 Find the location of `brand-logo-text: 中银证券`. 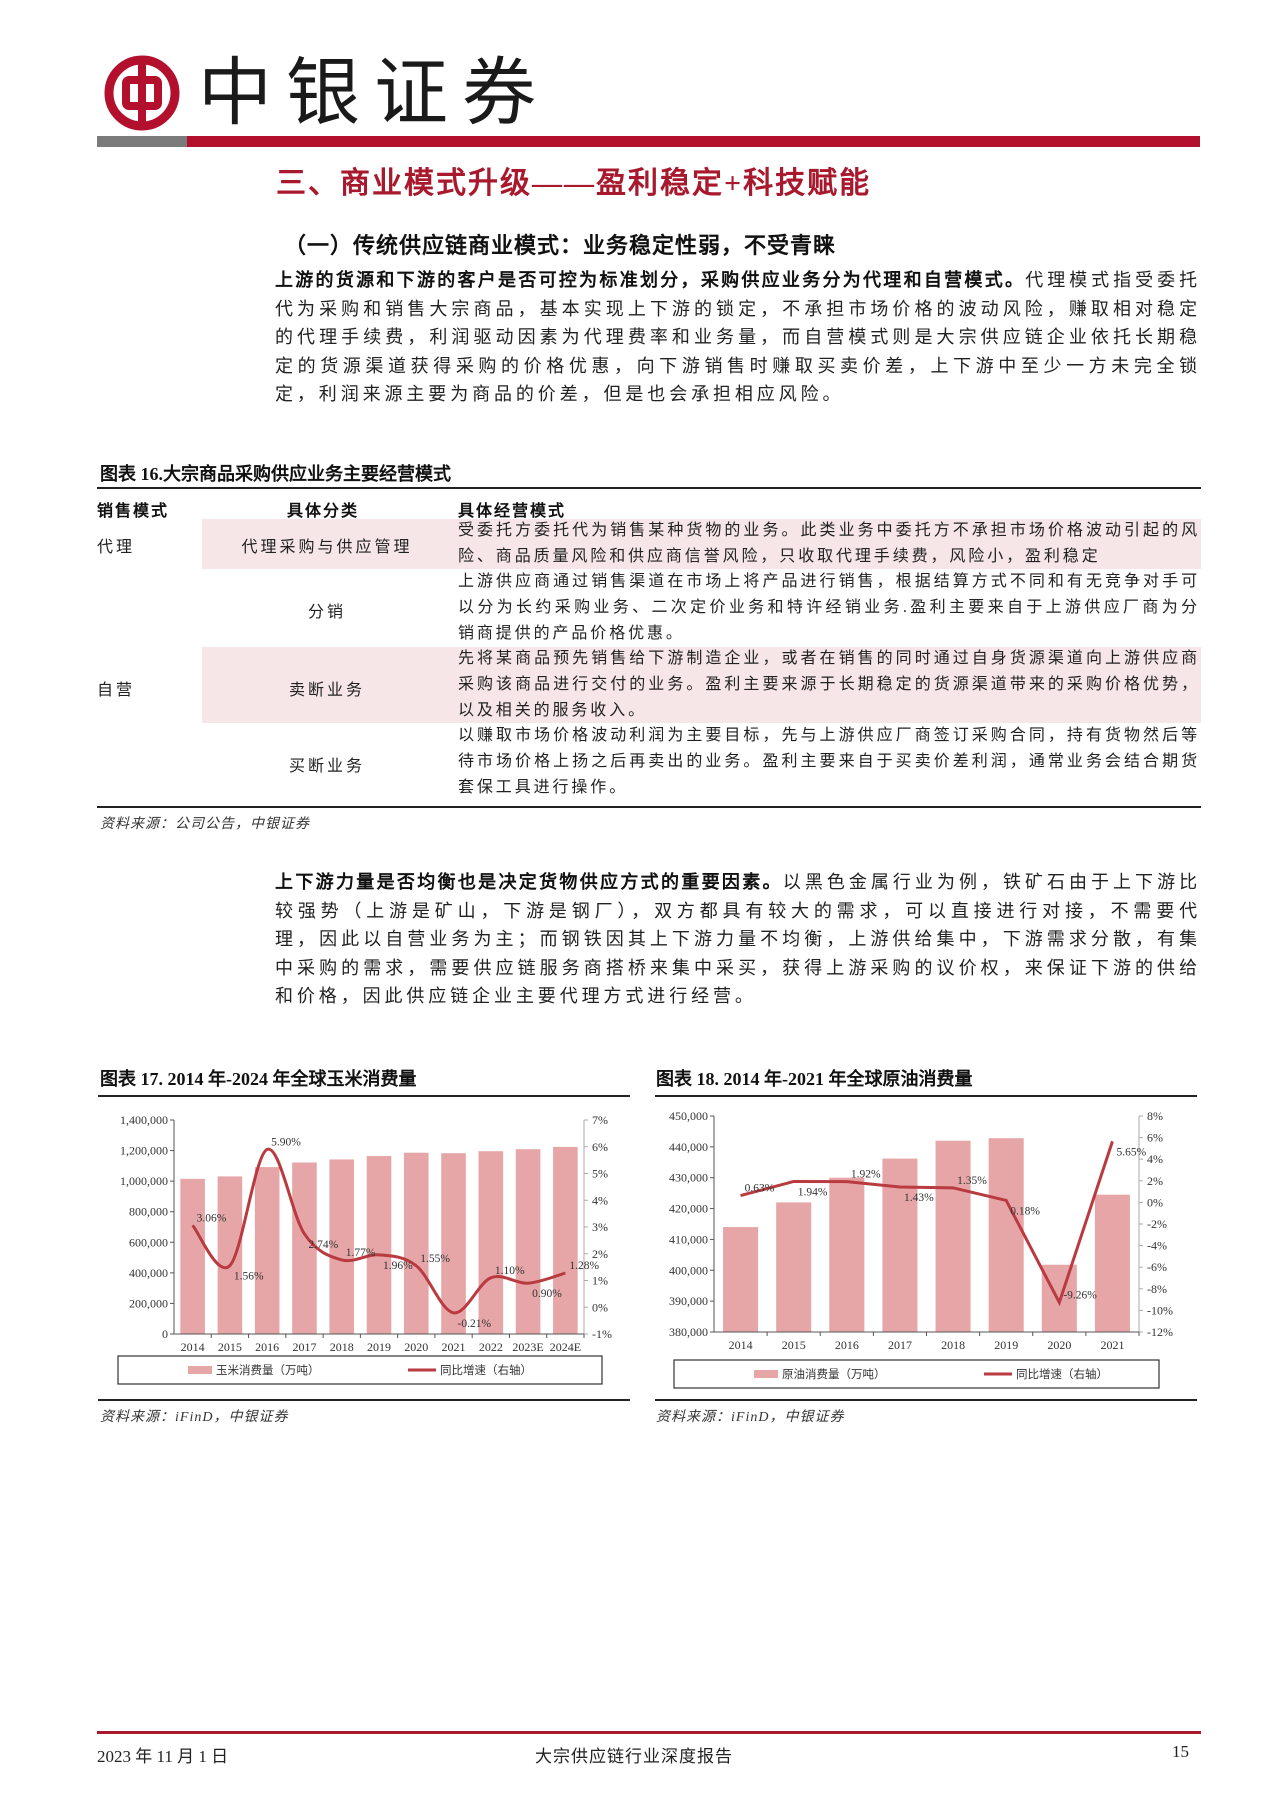

brand-logo-text: 中银证券 is located at coordinates (374, 93).